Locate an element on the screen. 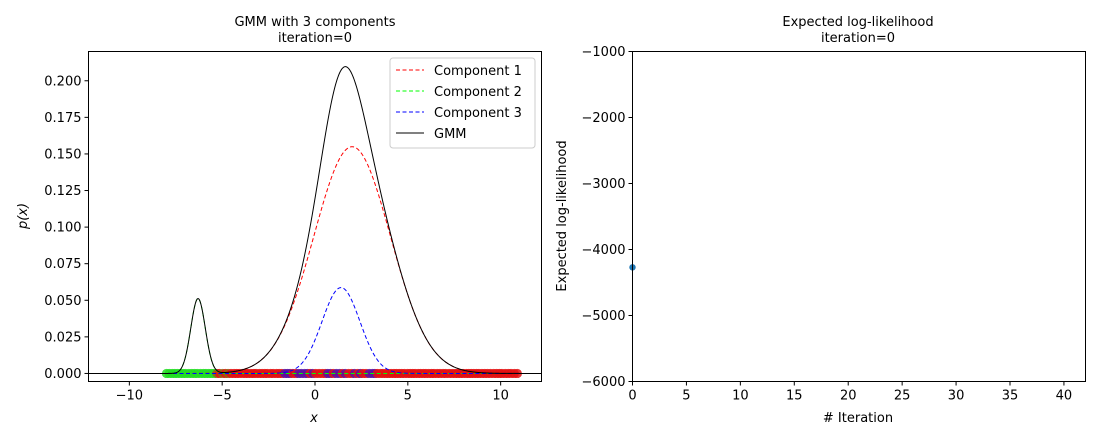  legend-label: Component 1 is located at coordinates (478, 71).